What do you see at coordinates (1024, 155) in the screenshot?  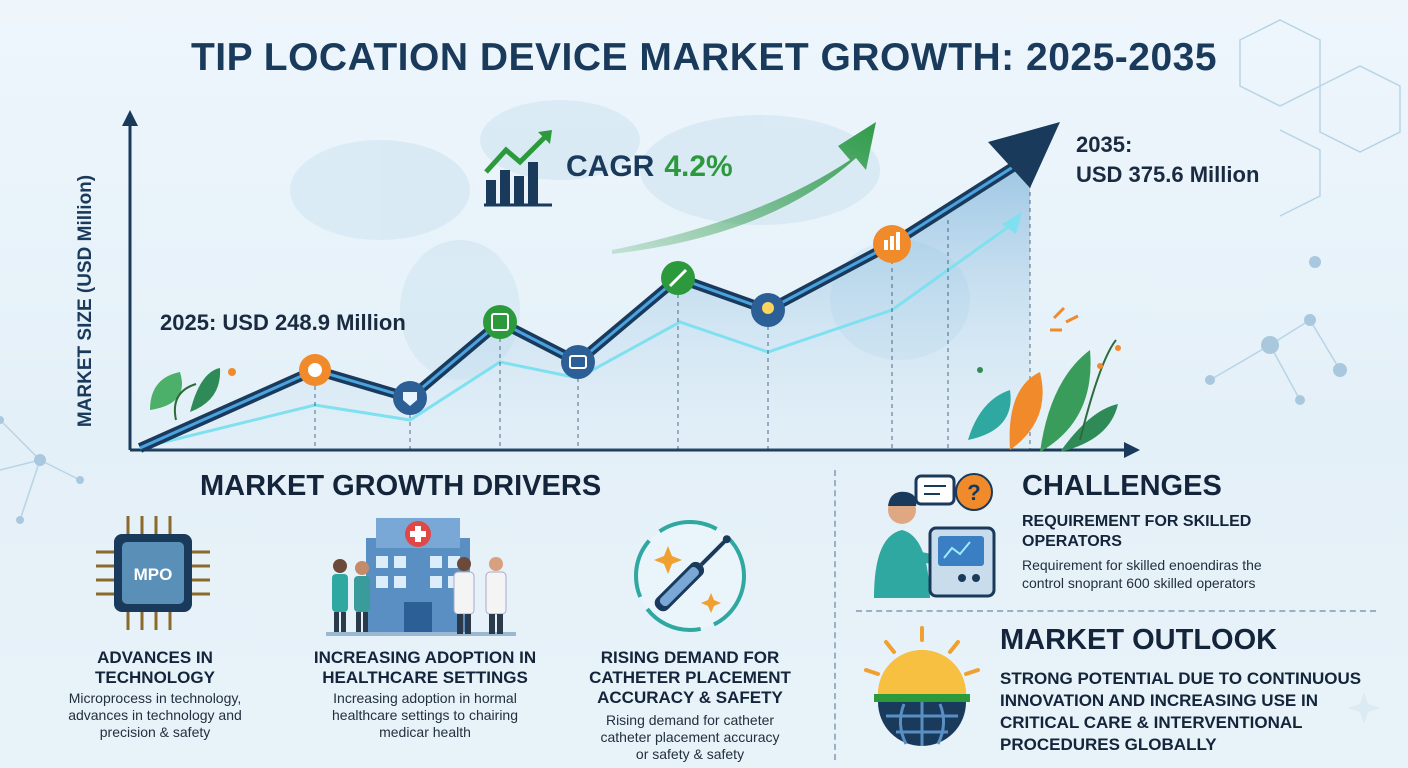 I see `main-trend-arrowhead` at bounding box center [1024, 155].